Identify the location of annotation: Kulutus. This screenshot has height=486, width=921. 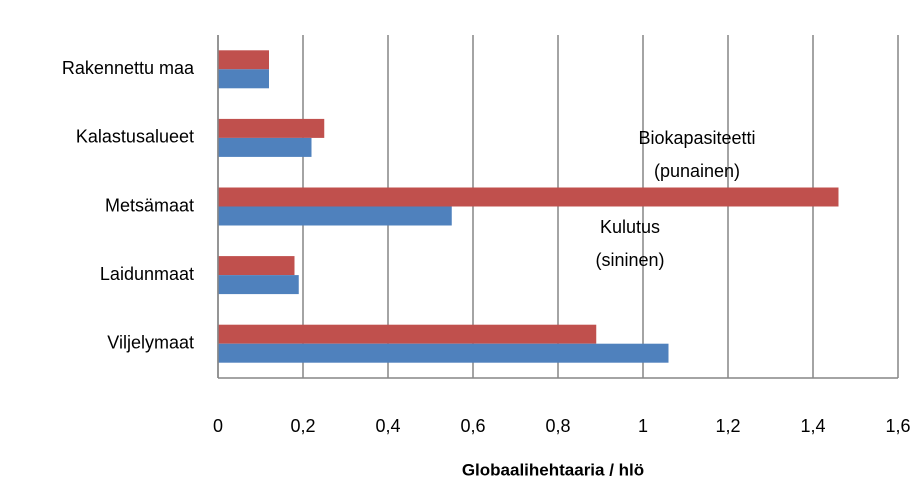
(630, 227).